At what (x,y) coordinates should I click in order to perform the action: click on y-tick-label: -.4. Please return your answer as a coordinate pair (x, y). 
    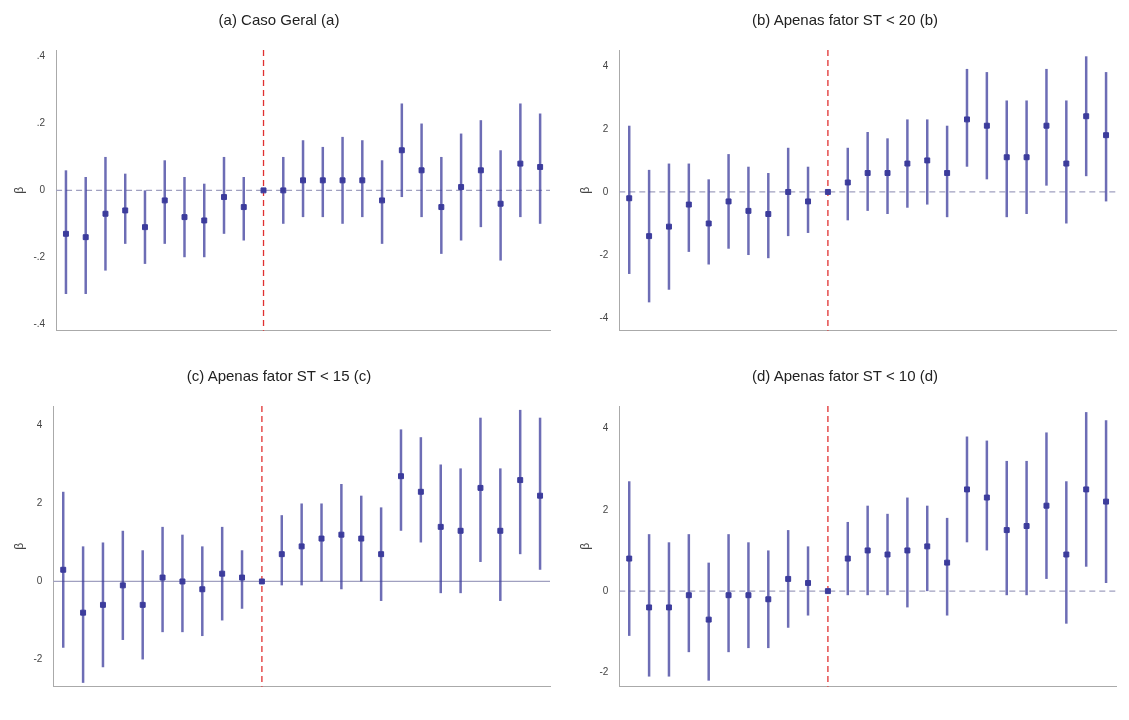
    Looking at the image, I should click on (39, 323).